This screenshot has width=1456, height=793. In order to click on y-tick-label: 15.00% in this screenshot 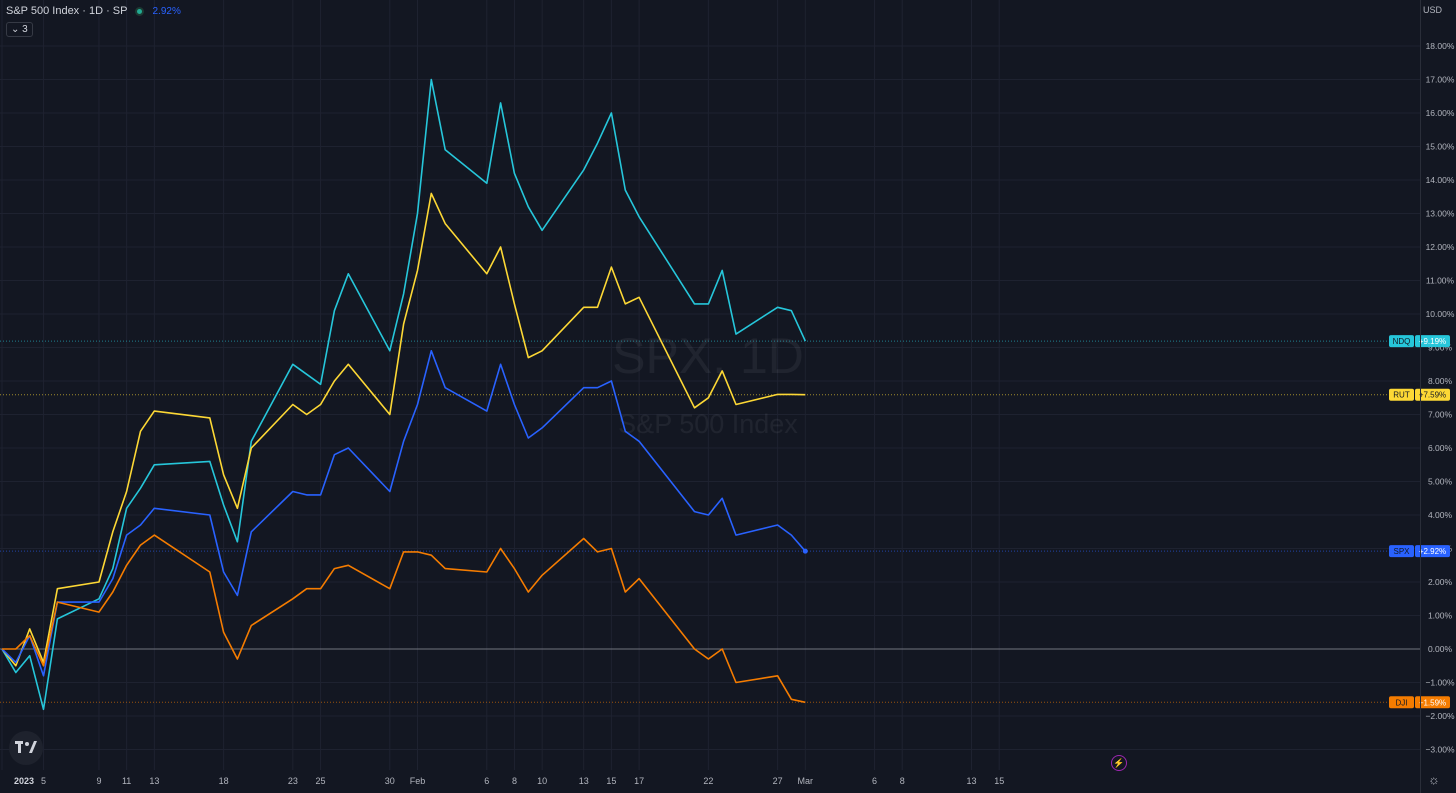, I will do `click(1440, 147)`.